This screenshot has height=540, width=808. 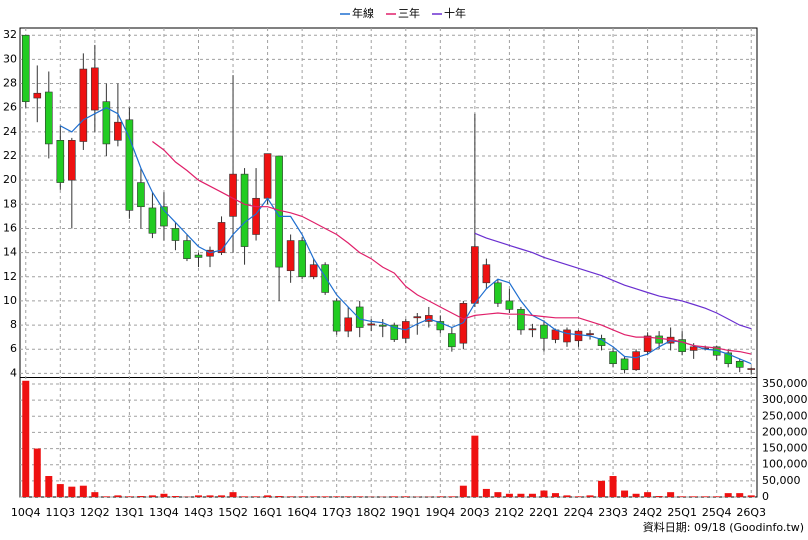 I want to click on volume-tick-label: 300,000, so click(x=785, y=399).